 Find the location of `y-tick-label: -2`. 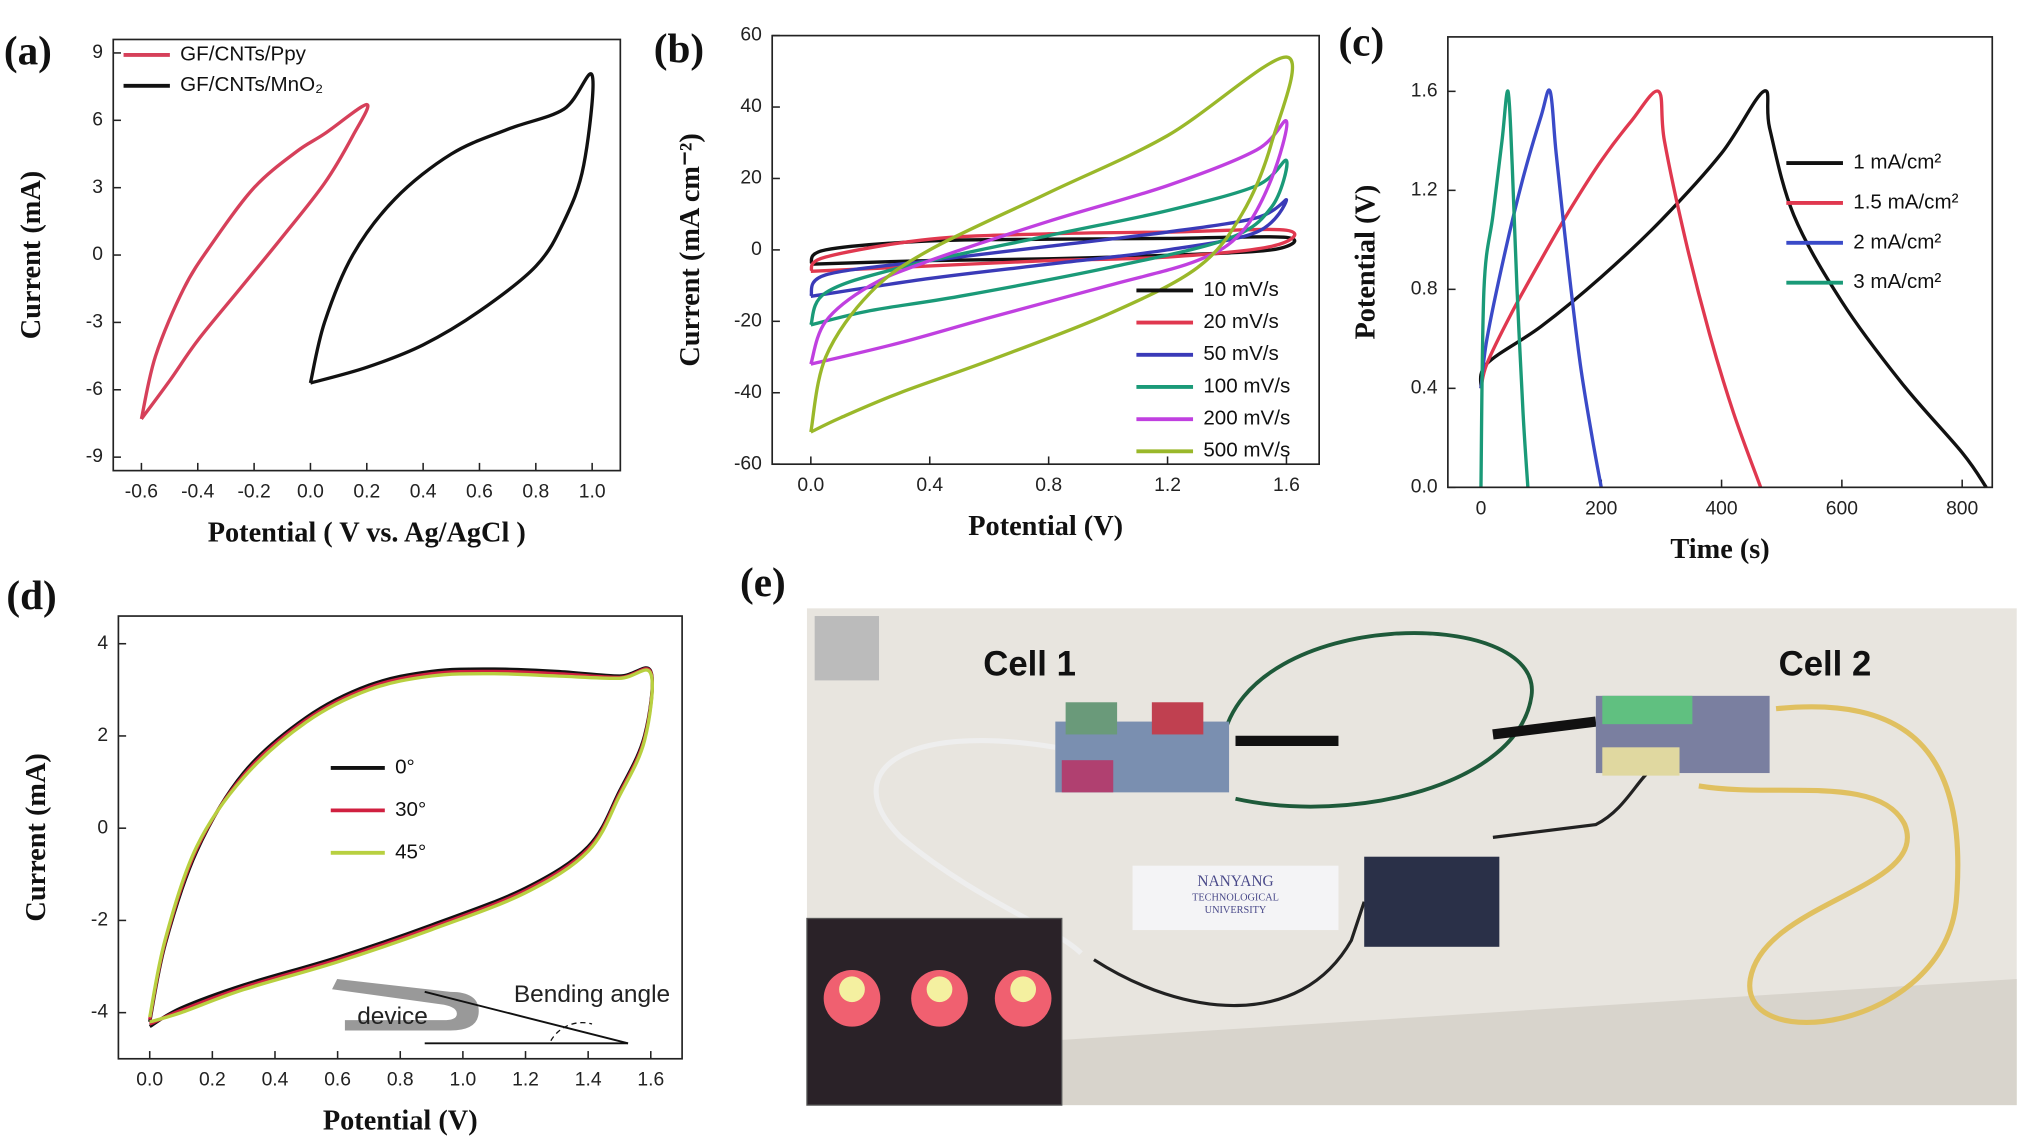

y-tick-label: -2 is located at coordinates (99, 920).